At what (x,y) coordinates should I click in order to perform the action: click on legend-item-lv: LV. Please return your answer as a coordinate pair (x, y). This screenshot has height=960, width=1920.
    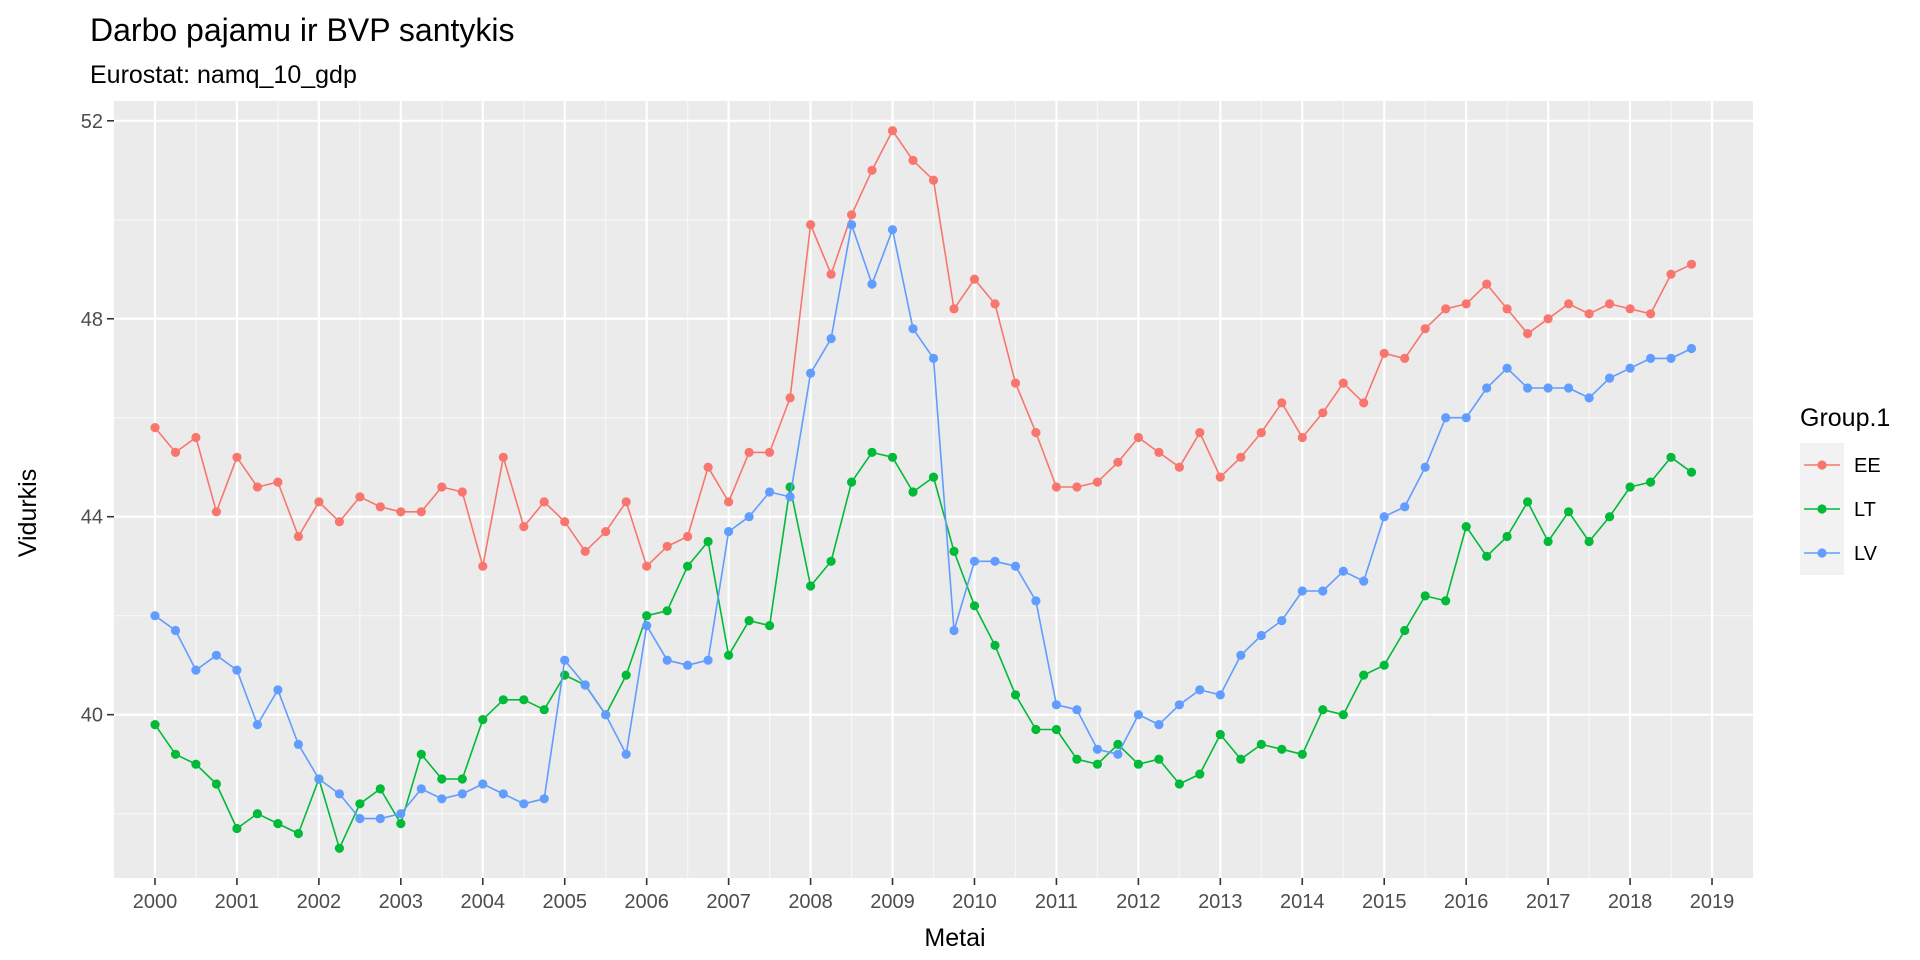
    Looking at the image, I should click on (1839, 553).